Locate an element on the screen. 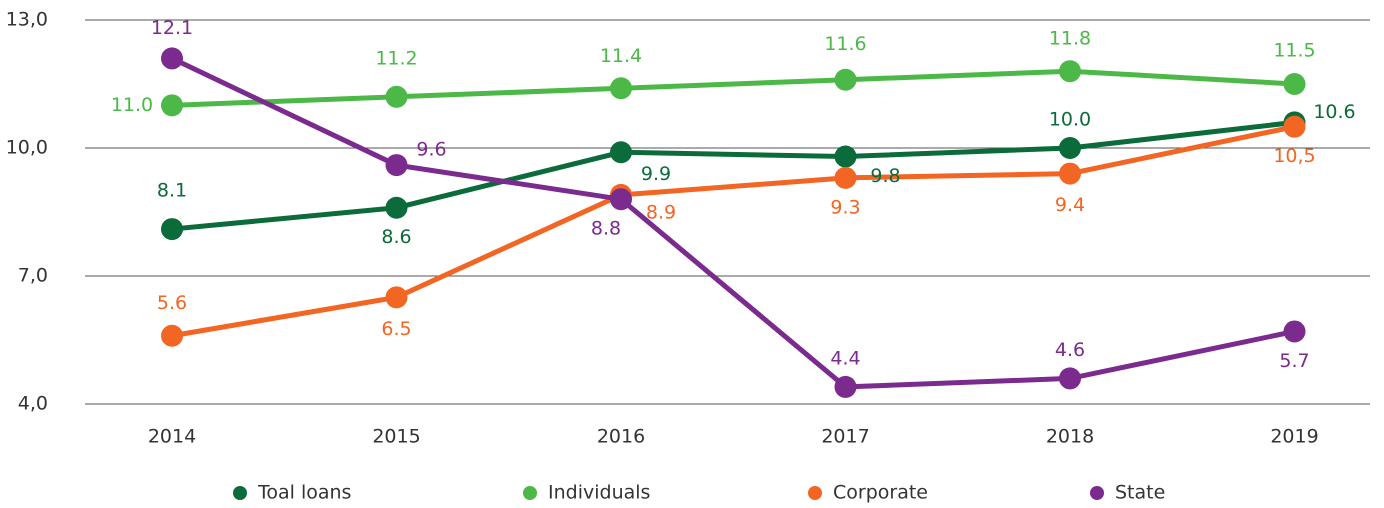 The width and height of the screenshot is (1384, 508). data-label: 11.5 is located at coordinates (1294, 51).